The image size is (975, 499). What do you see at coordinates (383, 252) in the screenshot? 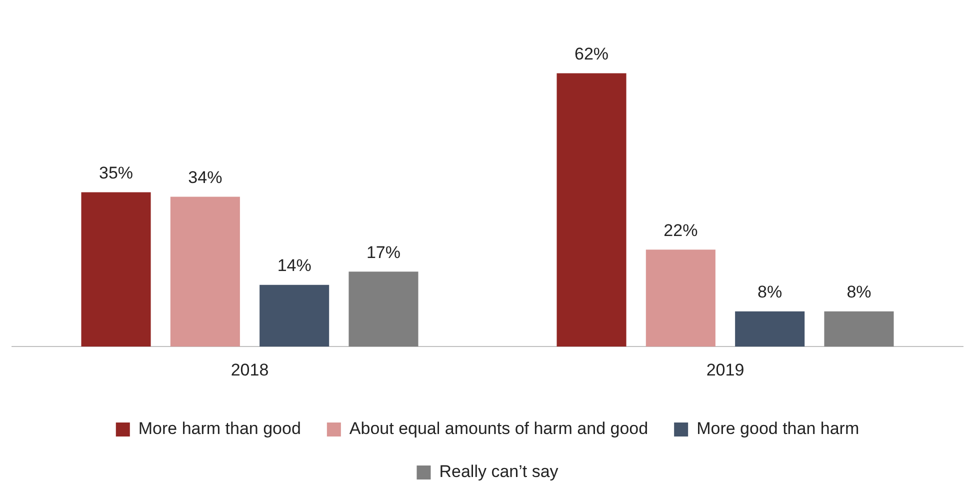
I see `data-label: 17%` at bounding box center [383, 252].